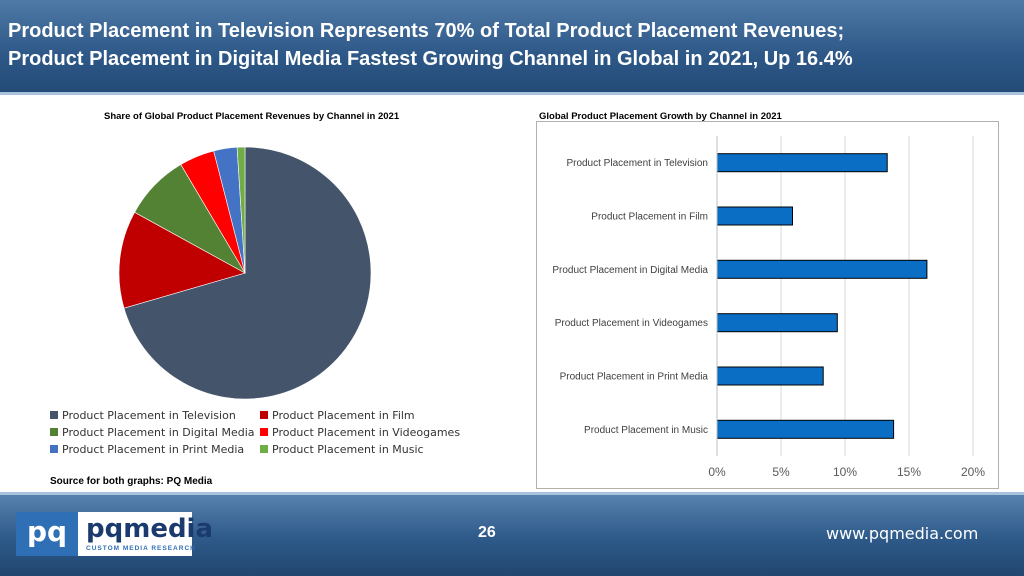  I want to click on legend-label: Product Placement in Videogames, so click(366, 432).